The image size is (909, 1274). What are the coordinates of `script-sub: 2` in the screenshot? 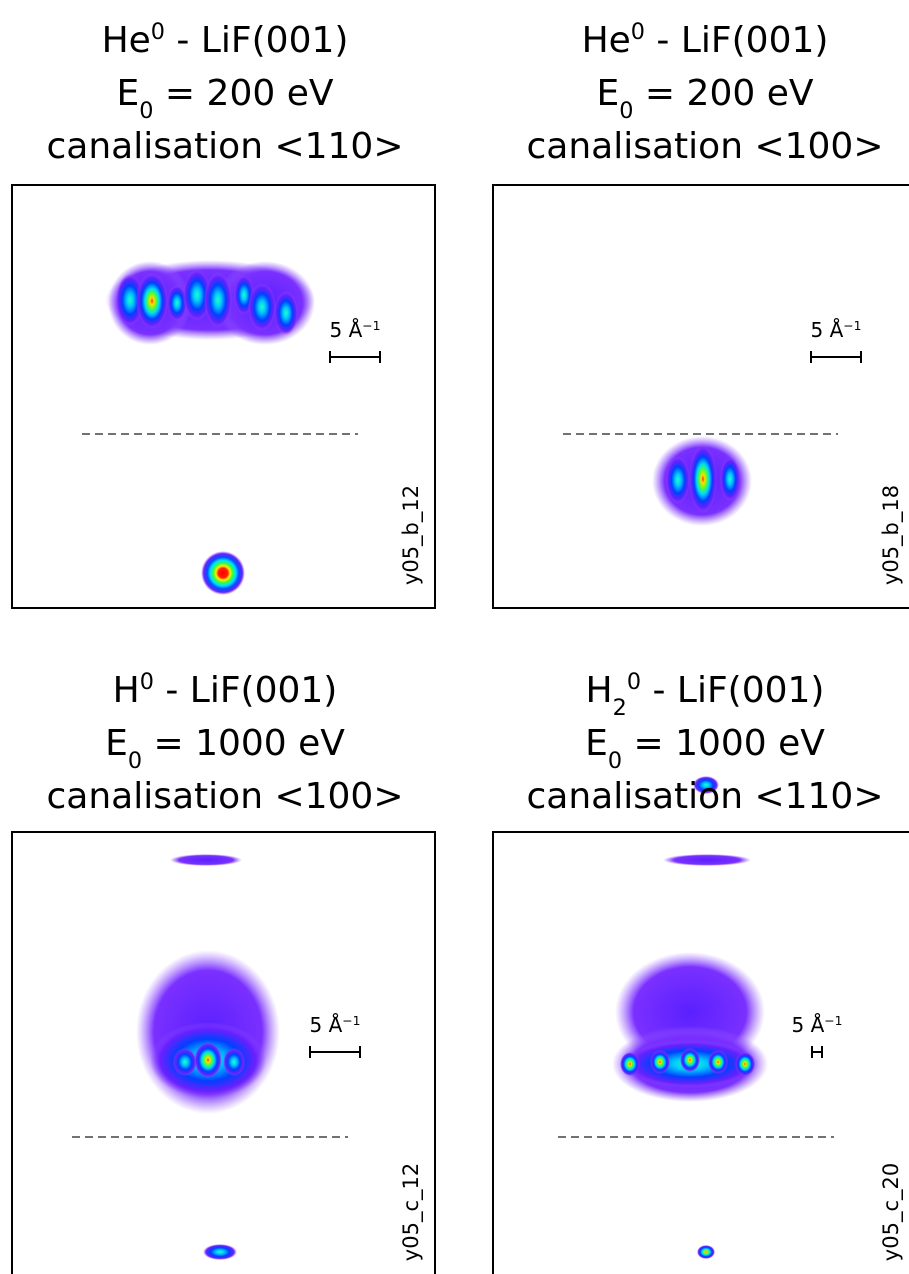 It's located at (620, 708).